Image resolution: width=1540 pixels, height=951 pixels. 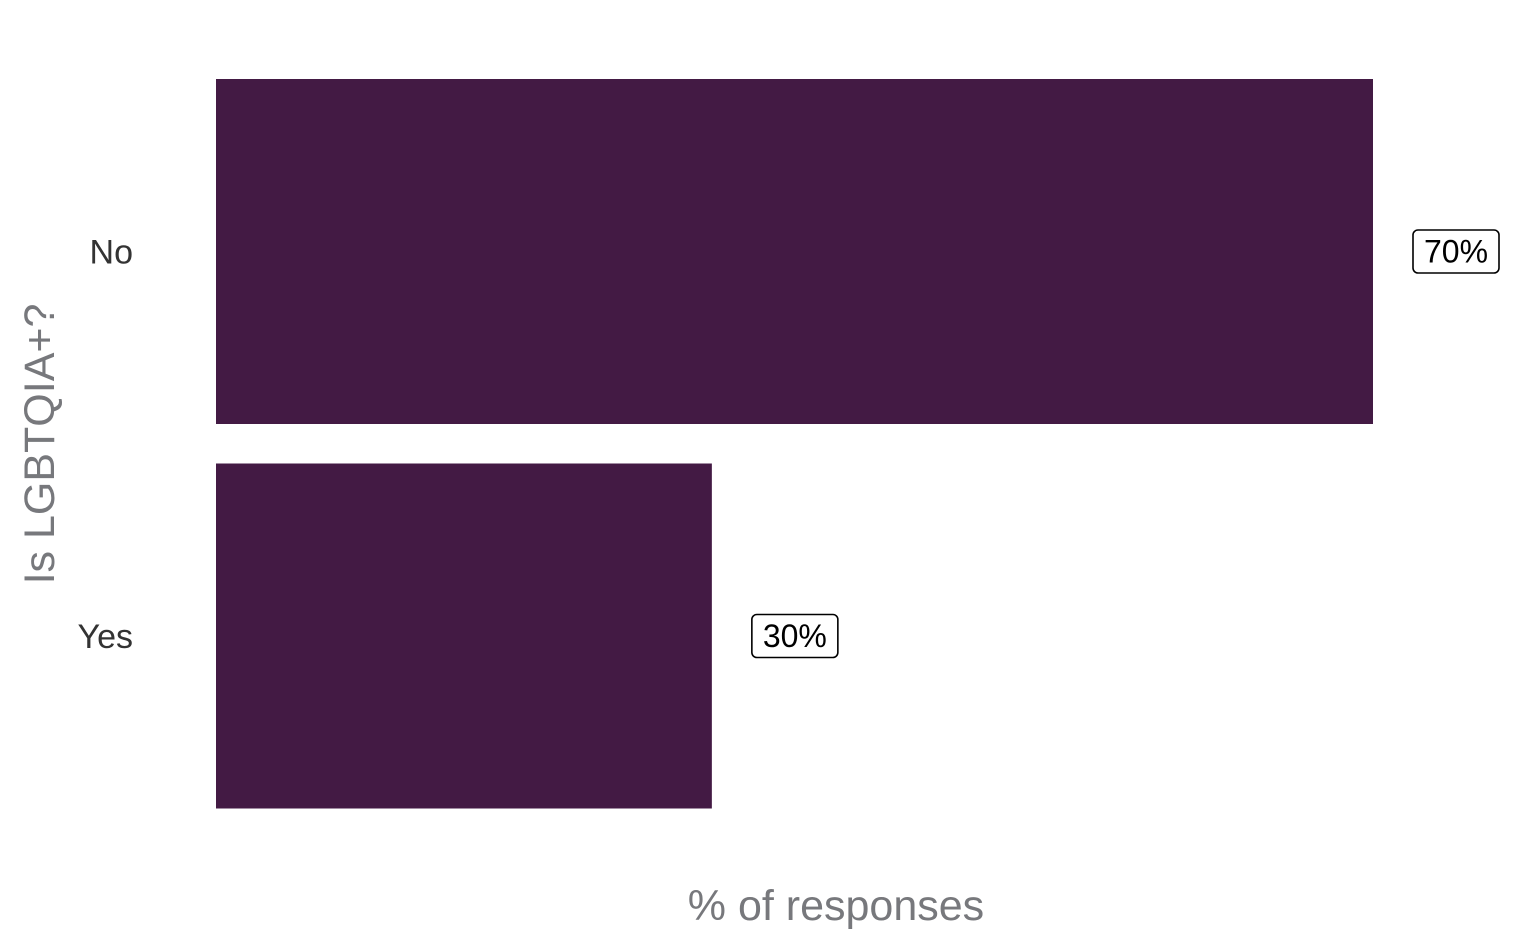 What do you see at coordinates (464, 636) in the screenshot?
I see `bar-yes` at bounding box center [464, 636].